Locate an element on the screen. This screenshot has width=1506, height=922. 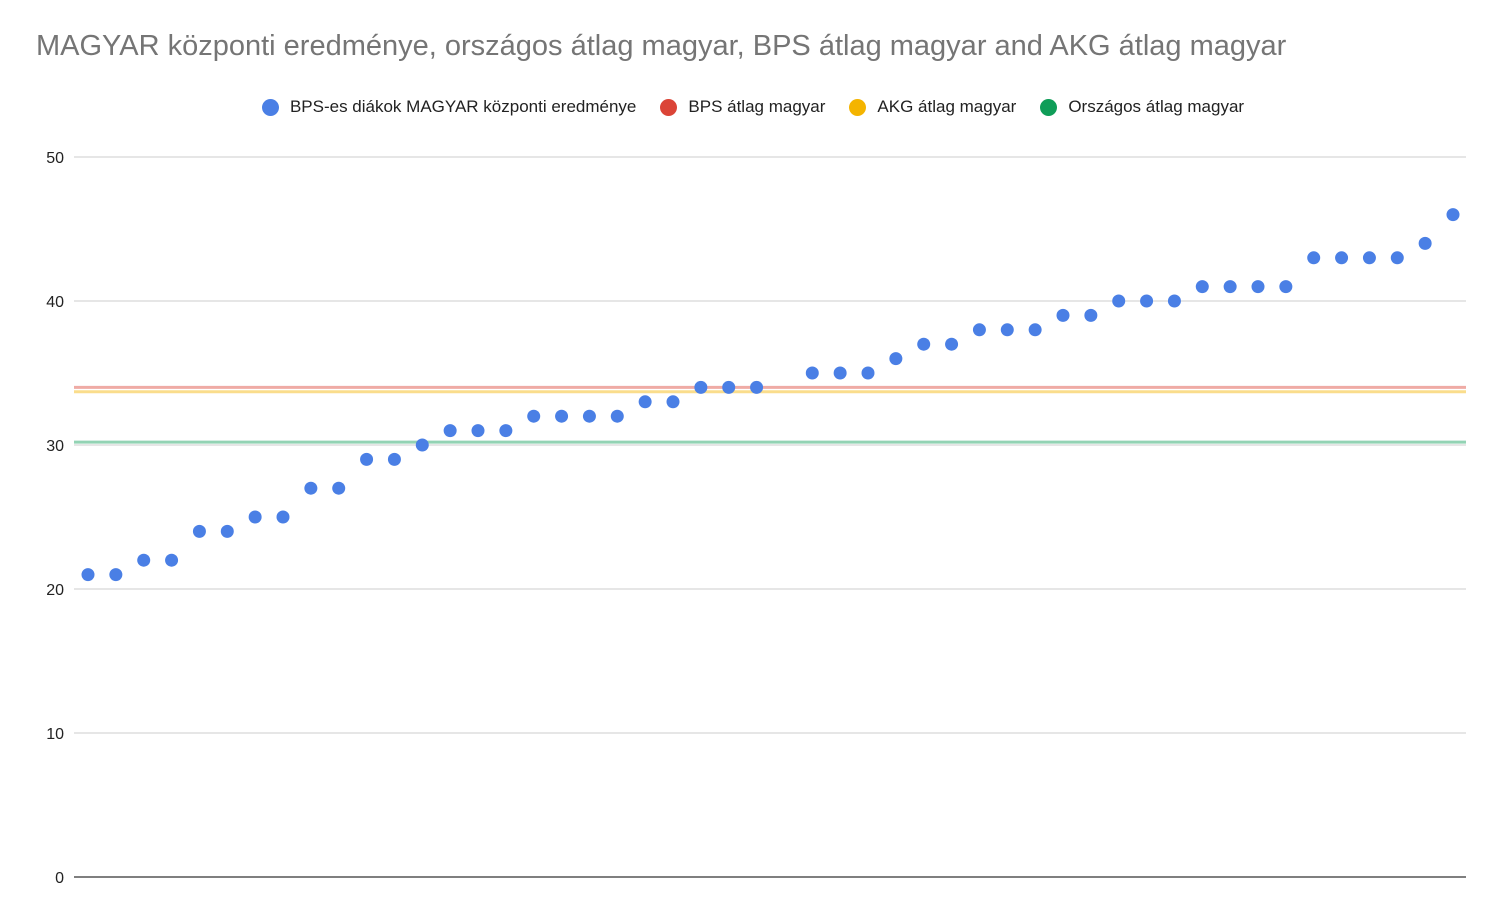
legend-label-students: BPS-es diákok MAGYAR központi eredménye is located at coordinates (463, 106).